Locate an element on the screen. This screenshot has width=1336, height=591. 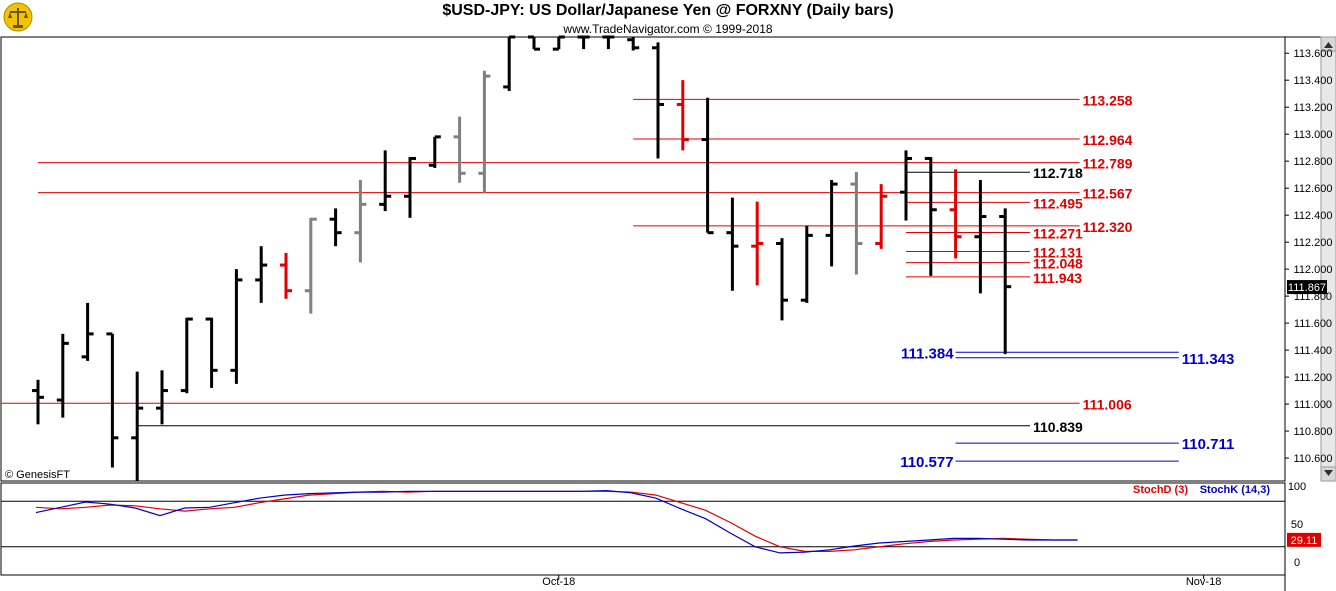
level-label: 112.964 is located at coordinates (1108, 140).